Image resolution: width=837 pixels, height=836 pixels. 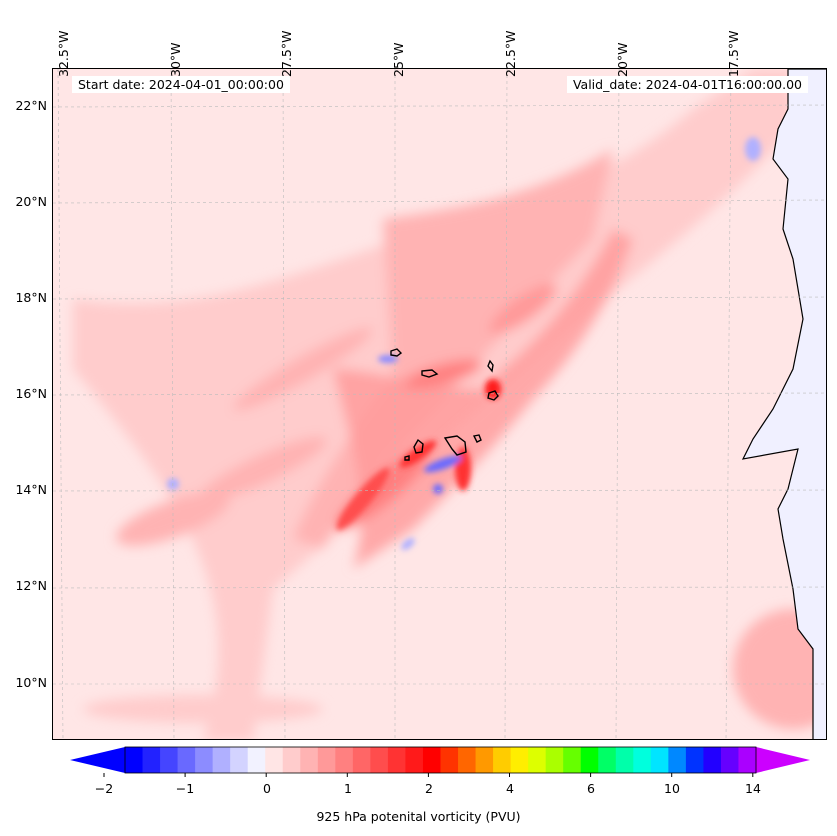 What do you see at coordinates (783, 404) in the screenshot?
I see `africa-coastline` at bounding box center [783, 404].